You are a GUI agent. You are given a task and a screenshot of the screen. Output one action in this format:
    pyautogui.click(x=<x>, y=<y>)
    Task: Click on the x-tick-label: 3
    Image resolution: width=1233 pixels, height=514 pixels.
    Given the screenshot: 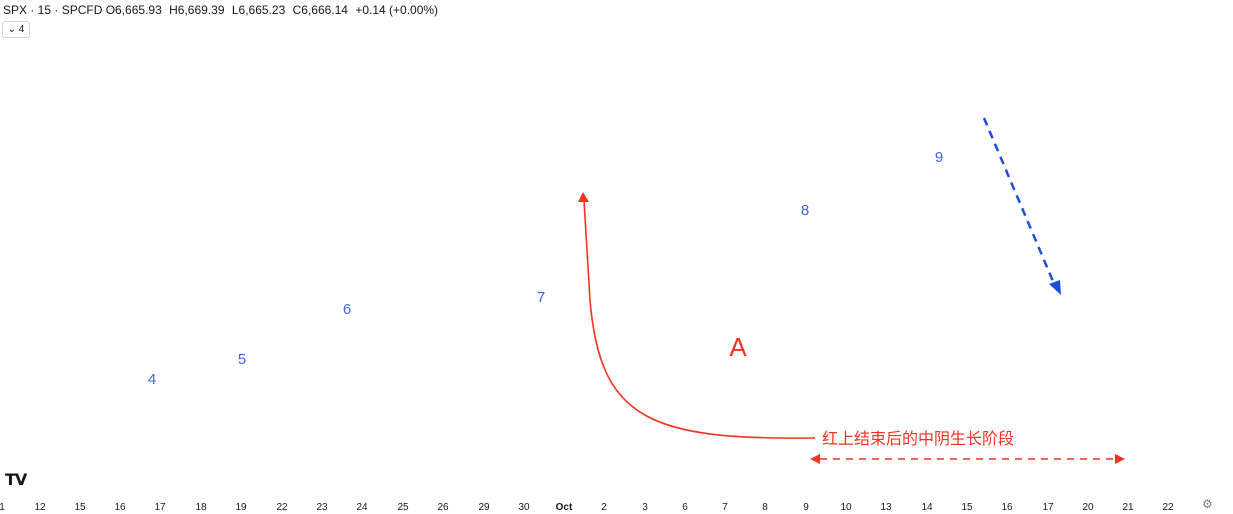 What is the action you would take?
    pyautogui.click(x=645, y=507)
    